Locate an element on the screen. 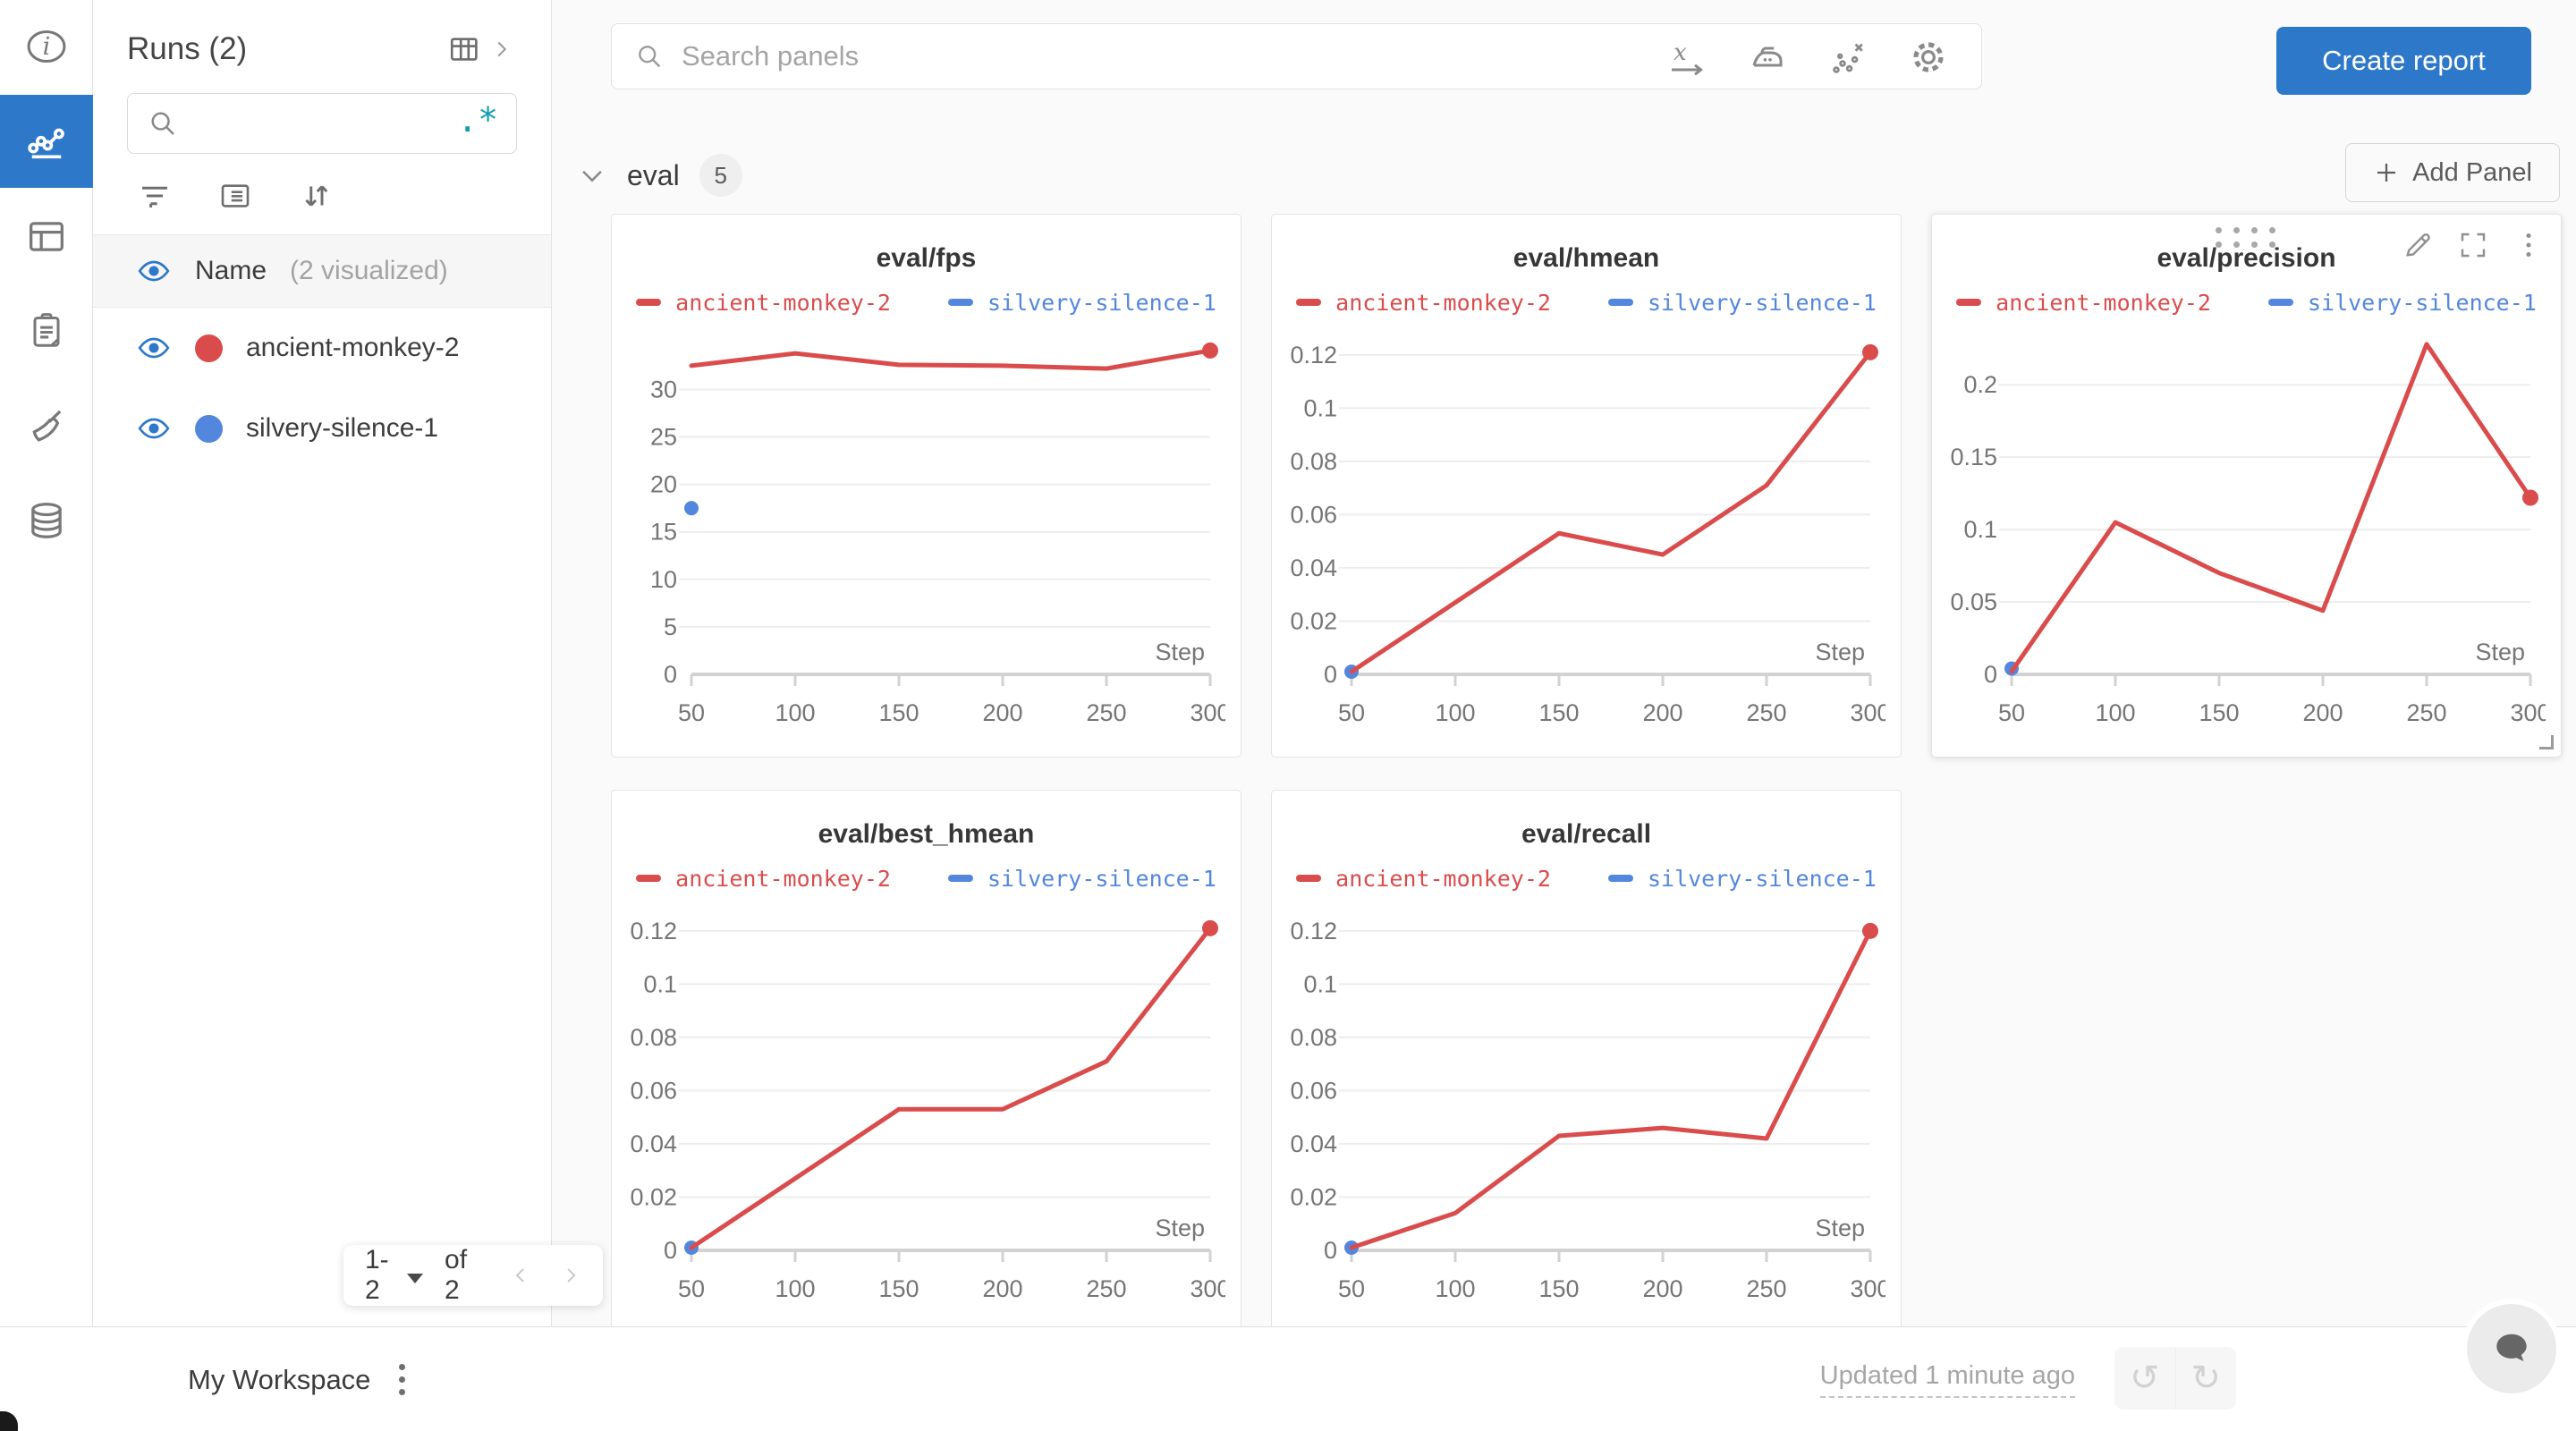  svg-text: 0.05 is located at coordinates (1973, 602).